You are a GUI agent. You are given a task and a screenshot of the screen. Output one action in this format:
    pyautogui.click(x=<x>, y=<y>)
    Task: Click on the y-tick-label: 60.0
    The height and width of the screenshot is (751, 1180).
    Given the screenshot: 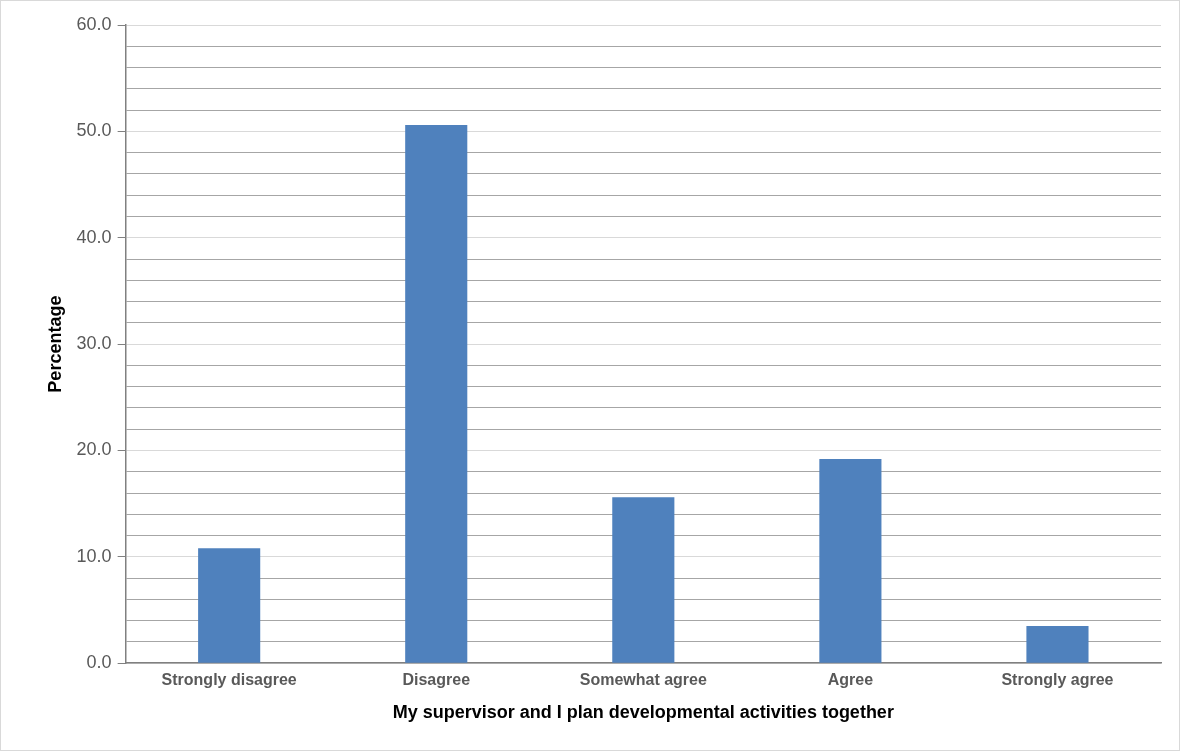 What is the action you would take?
    pyautogui.click(x=94, y=23)
    